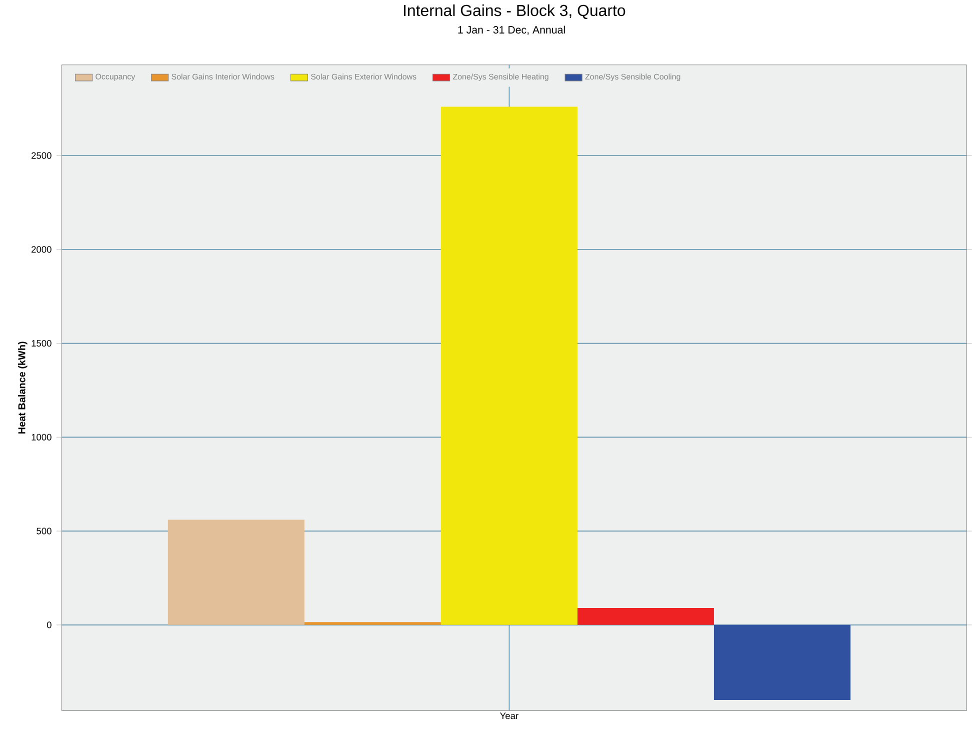  Describe the element at coordinates (42, 249) in the screenshot. I see `y-tick-label: 2000` at that location.